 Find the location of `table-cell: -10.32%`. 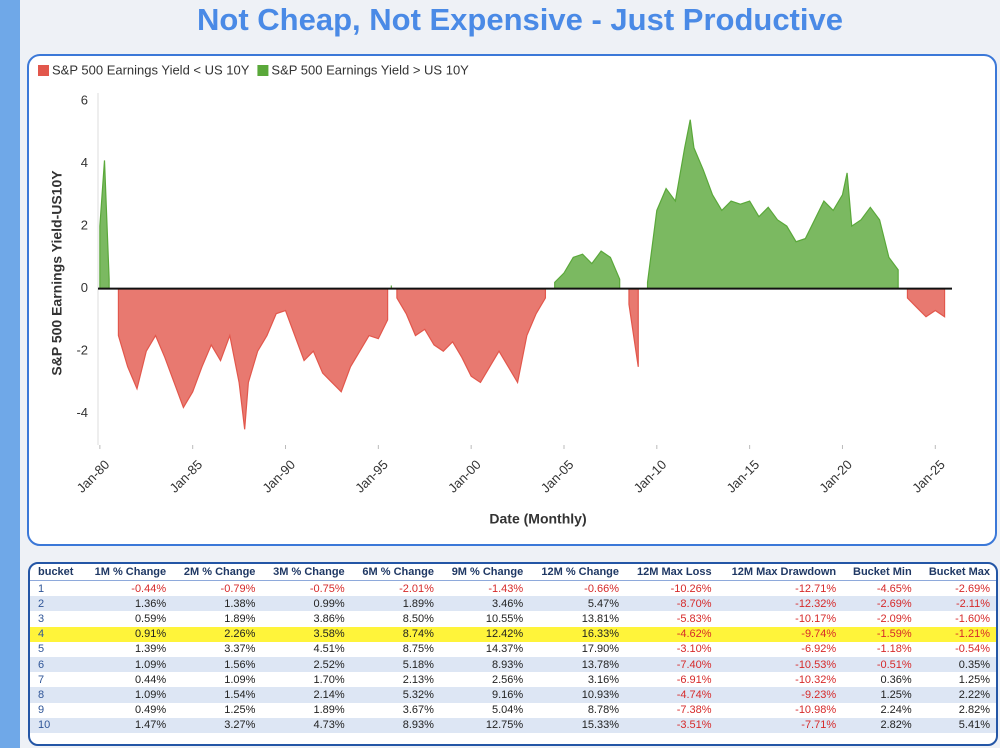

table-cell: -10.32% is located at coordinates (816, 679).